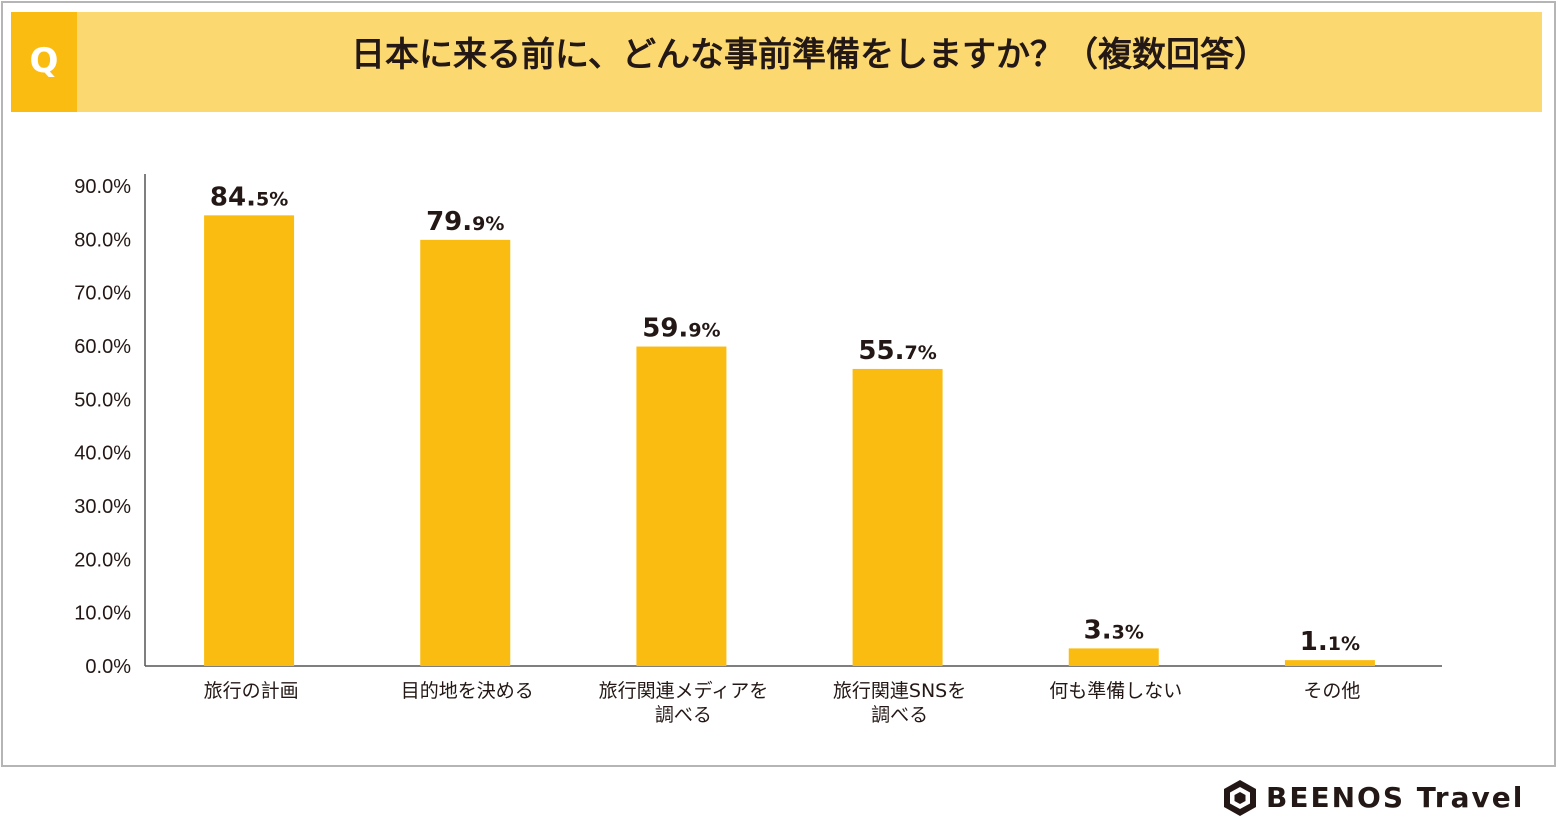  I want to click on brand-name: BEENOS Travel, so click(1395, 797).